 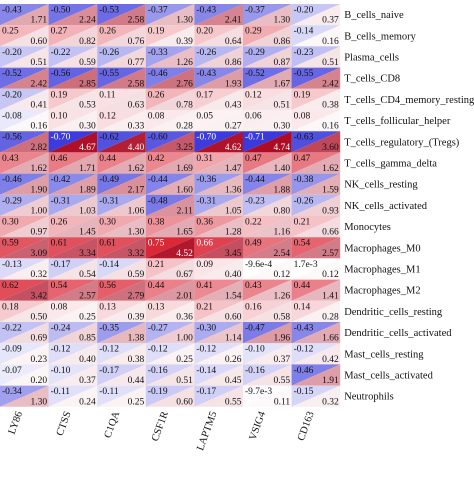 I want to click on correlation-label: 0.22, so click(x=253, y=223).